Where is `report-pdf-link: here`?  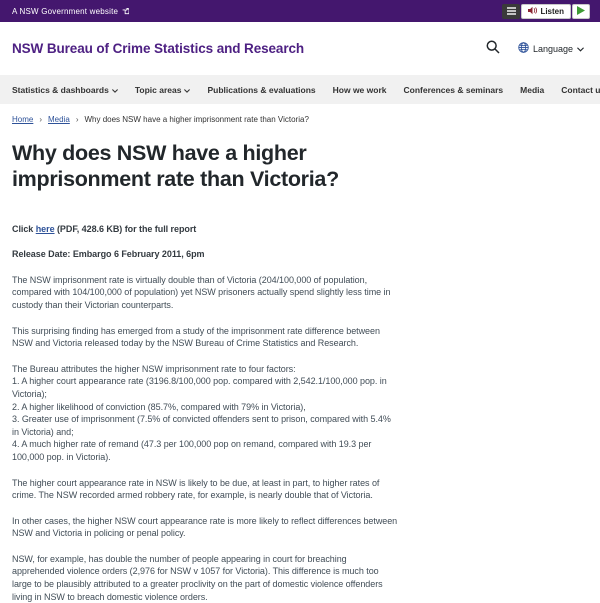 report-pdf-link: here is located at coordinates (45, 228).